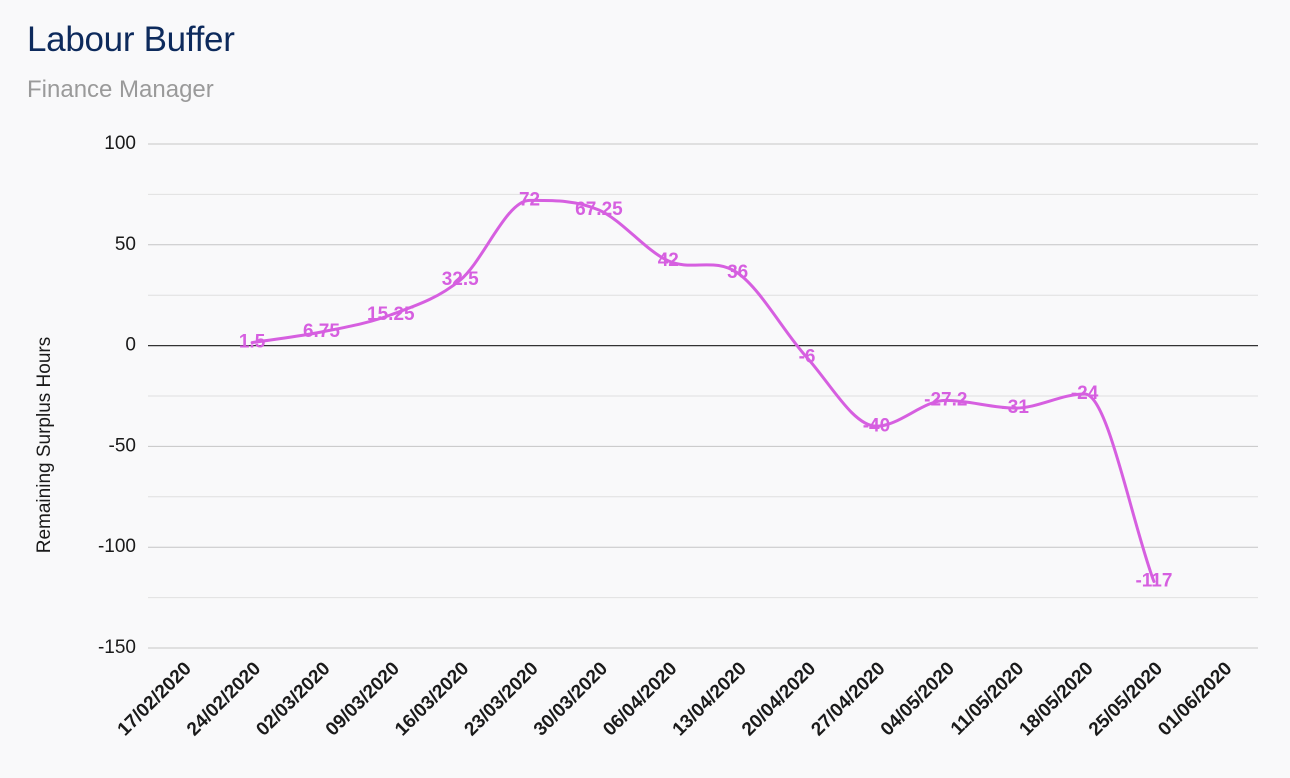 The height and width of the screenshot is (778, 1290). I want to click on data-label: -31, so click(1015, 407).